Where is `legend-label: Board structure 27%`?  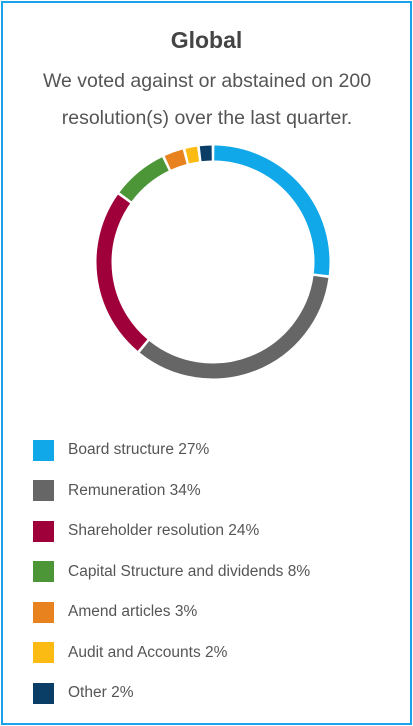 legend-label: Board structure 27% is located at coordinates (138, 450).